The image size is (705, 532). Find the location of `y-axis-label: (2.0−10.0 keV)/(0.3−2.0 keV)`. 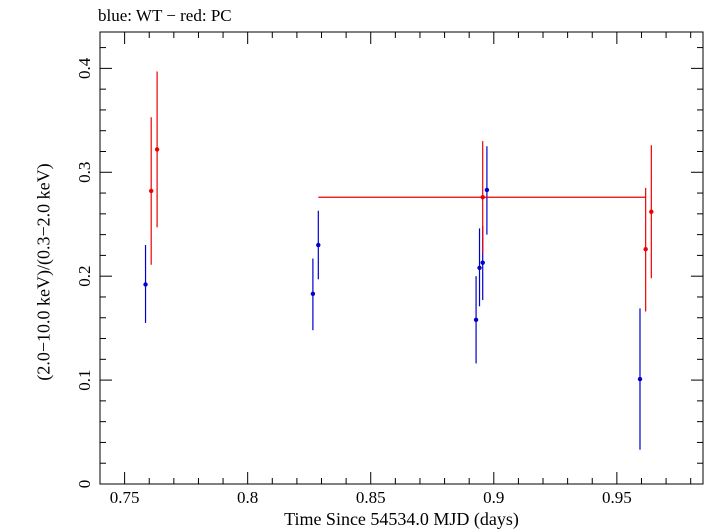

y-axis-label: (2.0−10.0 keV)/(0.3−2.0 keV) is located at coordinates (43, 272).